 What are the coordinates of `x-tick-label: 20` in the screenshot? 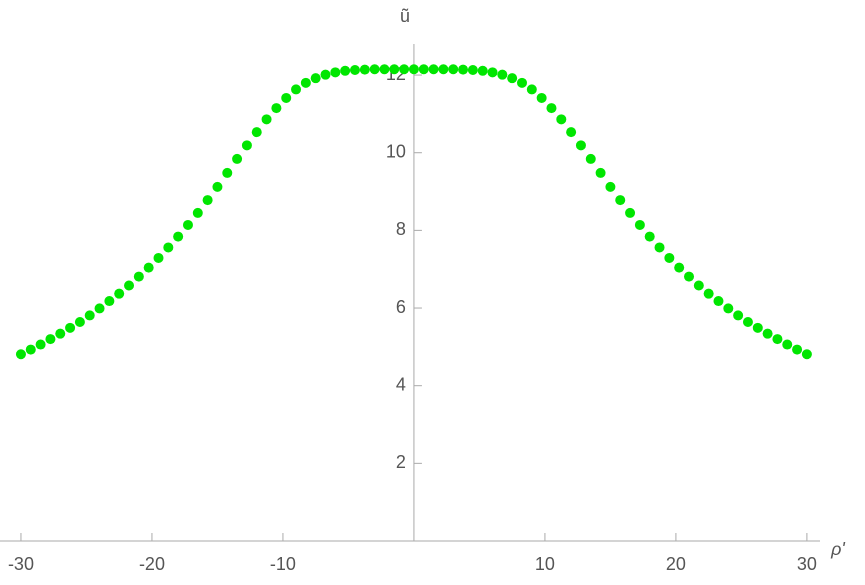 It's located at (676, 564).